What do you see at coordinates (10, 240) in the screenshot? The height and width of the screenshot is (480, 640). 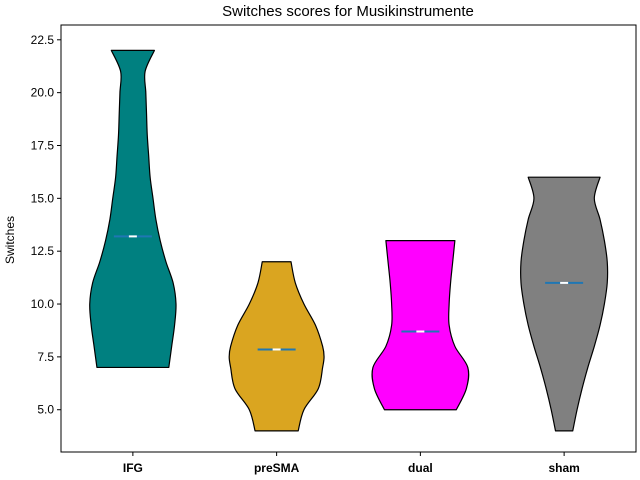 I see `y-axis-label: Switches` at bounding box center [10, 240].